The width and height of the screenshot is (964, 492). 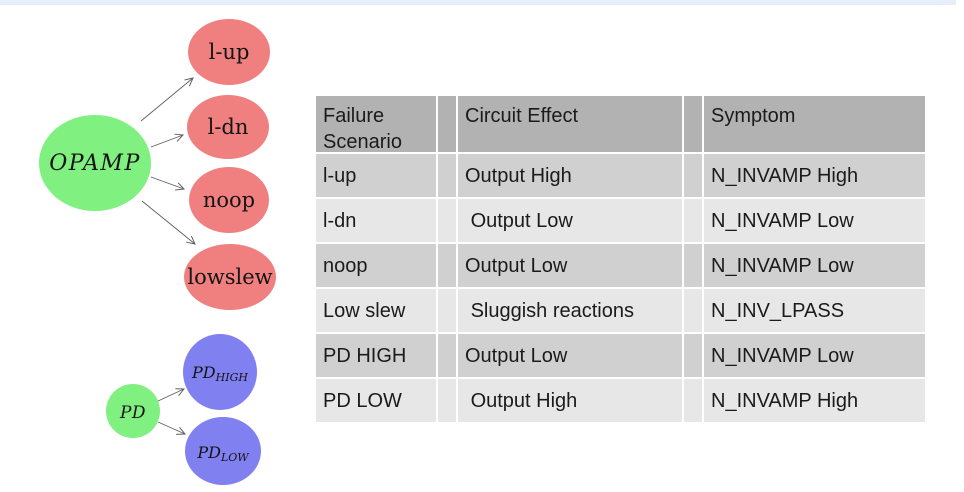 I want to click on cell-scenario: noop, so click(x=376, y=265).